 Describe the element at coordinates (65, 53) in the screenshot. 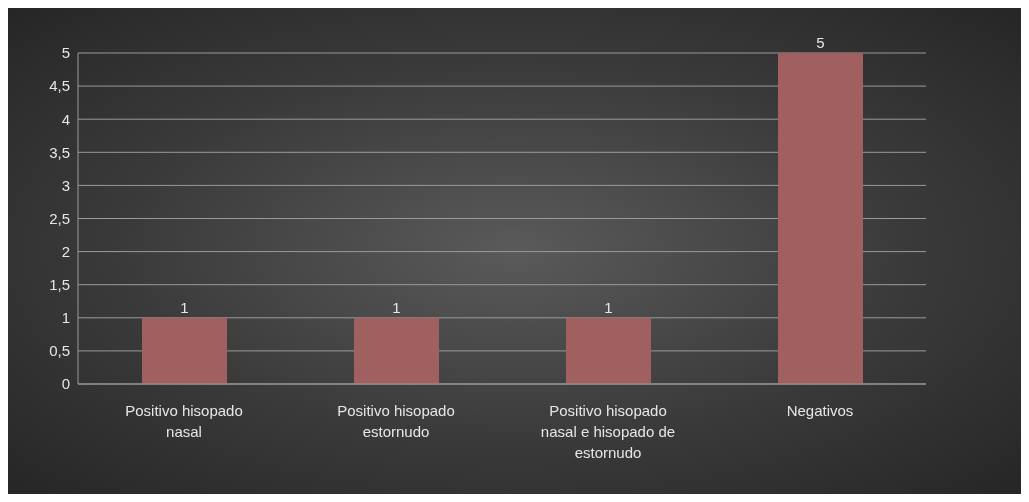

I see `y-tick-label: 5` at that location.